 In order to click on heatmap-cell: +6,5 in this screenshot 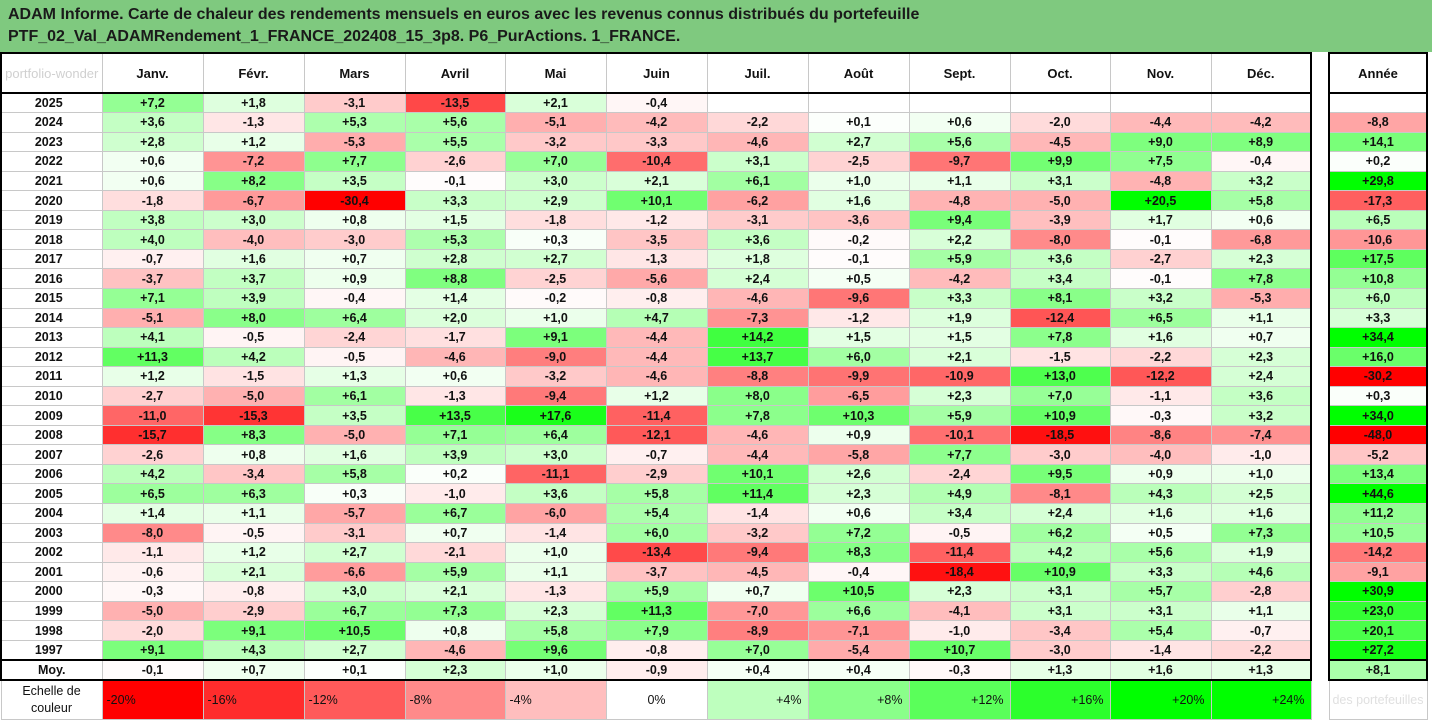, I will do `click(1160, 318)`.